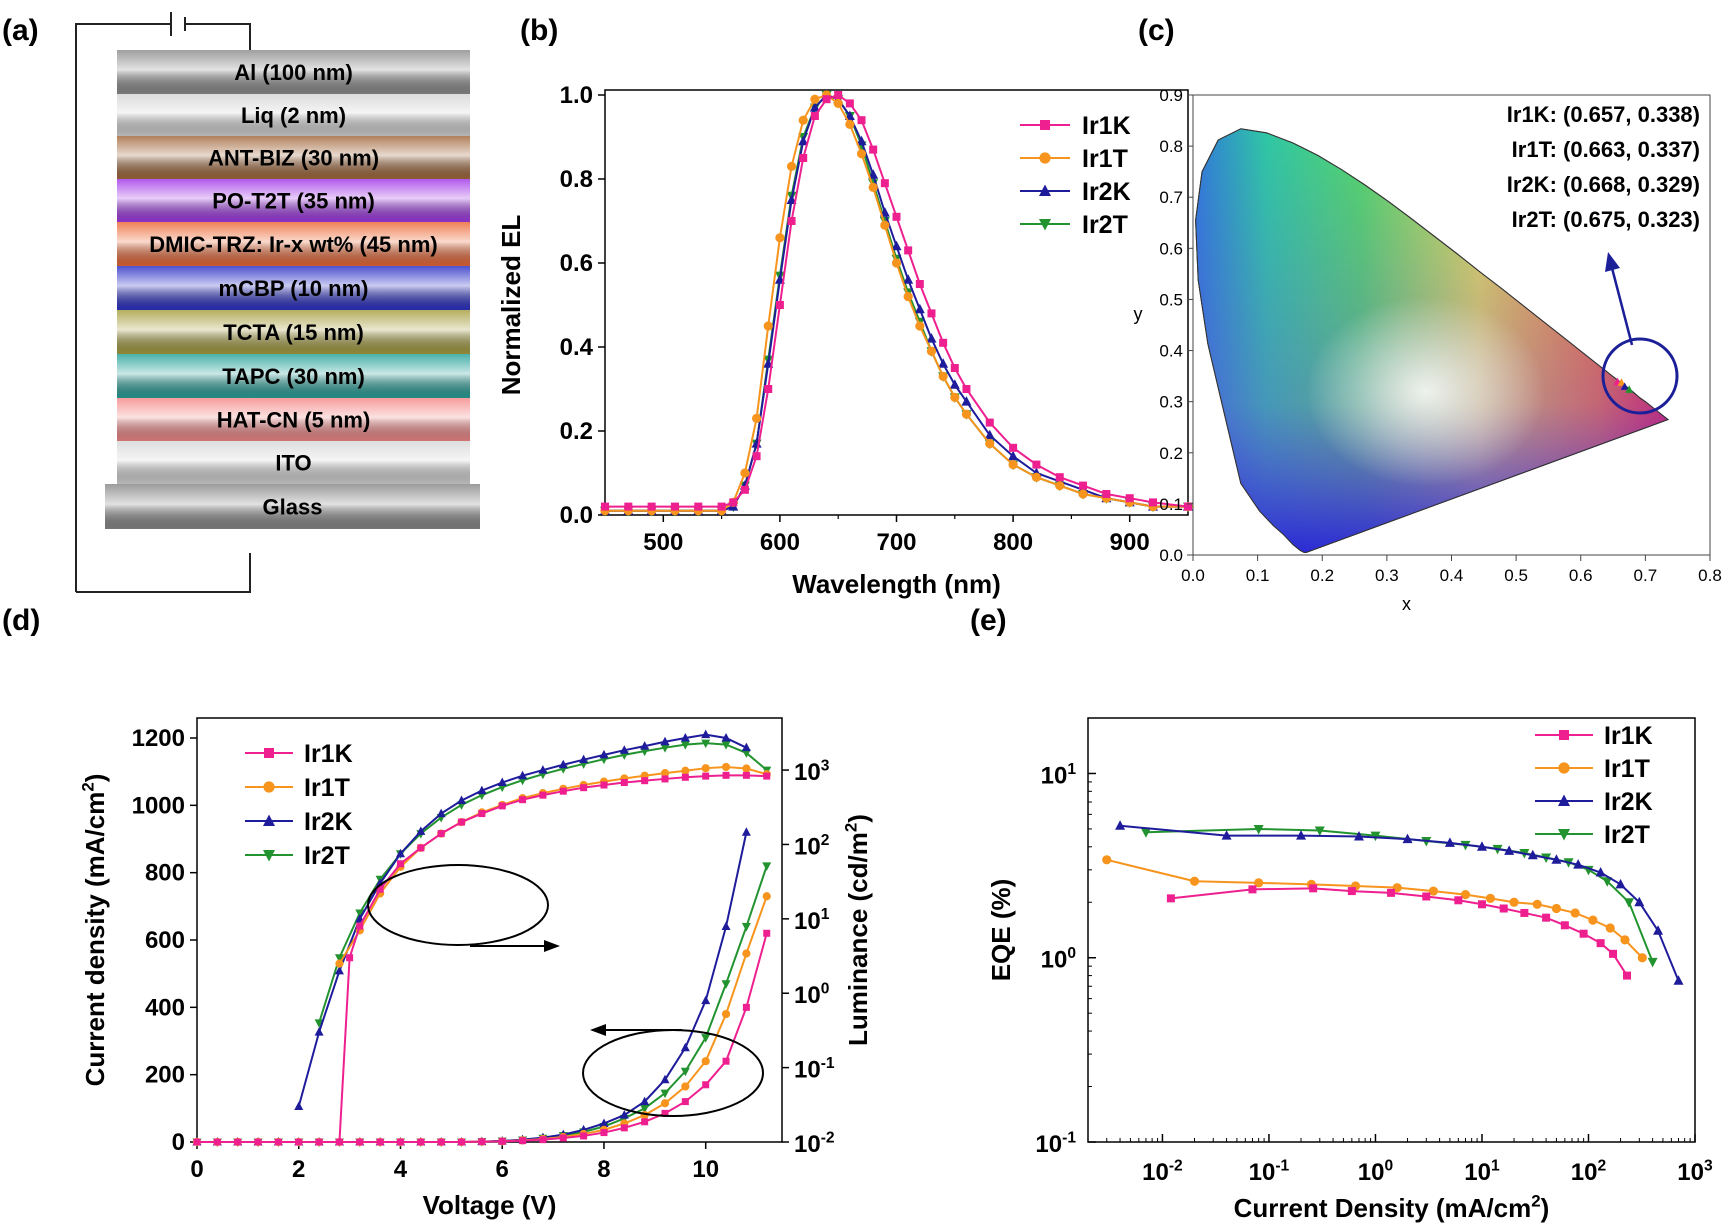  I want to click on current-density-point-Ir2T, so click(746, 927).